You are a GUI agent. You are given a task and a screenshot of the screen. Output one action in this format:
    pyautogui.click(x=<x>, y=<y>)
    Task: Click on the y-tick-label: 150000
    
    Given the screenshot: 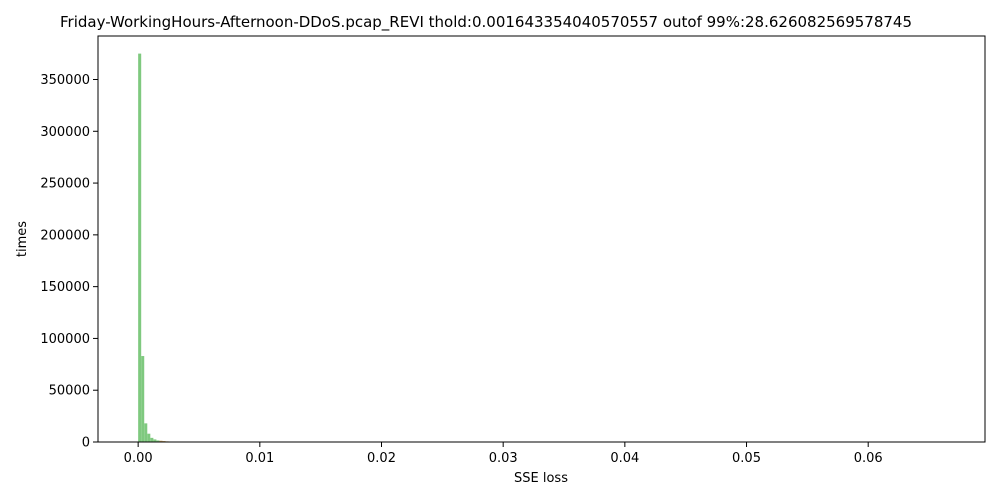 What is the action you would take?
    pyautogui.click(x=65, y=287)
    